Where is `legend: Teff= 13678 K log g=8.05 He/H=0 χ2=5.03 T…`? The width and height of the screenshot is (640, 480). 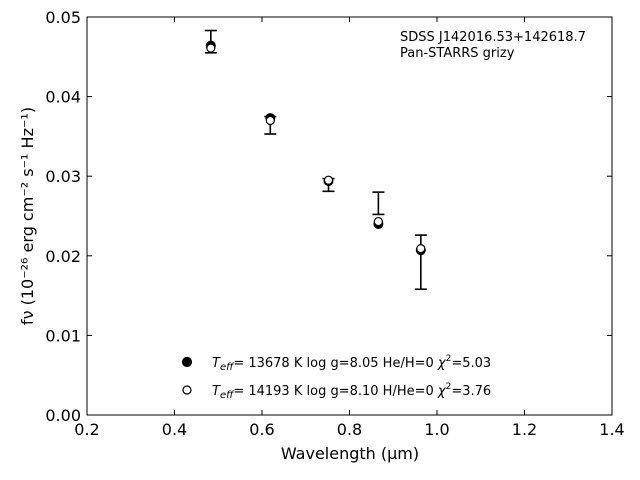 legend: Teff= 13678 K log g=8.05 He/H=0 χ2=5.03 T… is located at coordinates (336, 377).